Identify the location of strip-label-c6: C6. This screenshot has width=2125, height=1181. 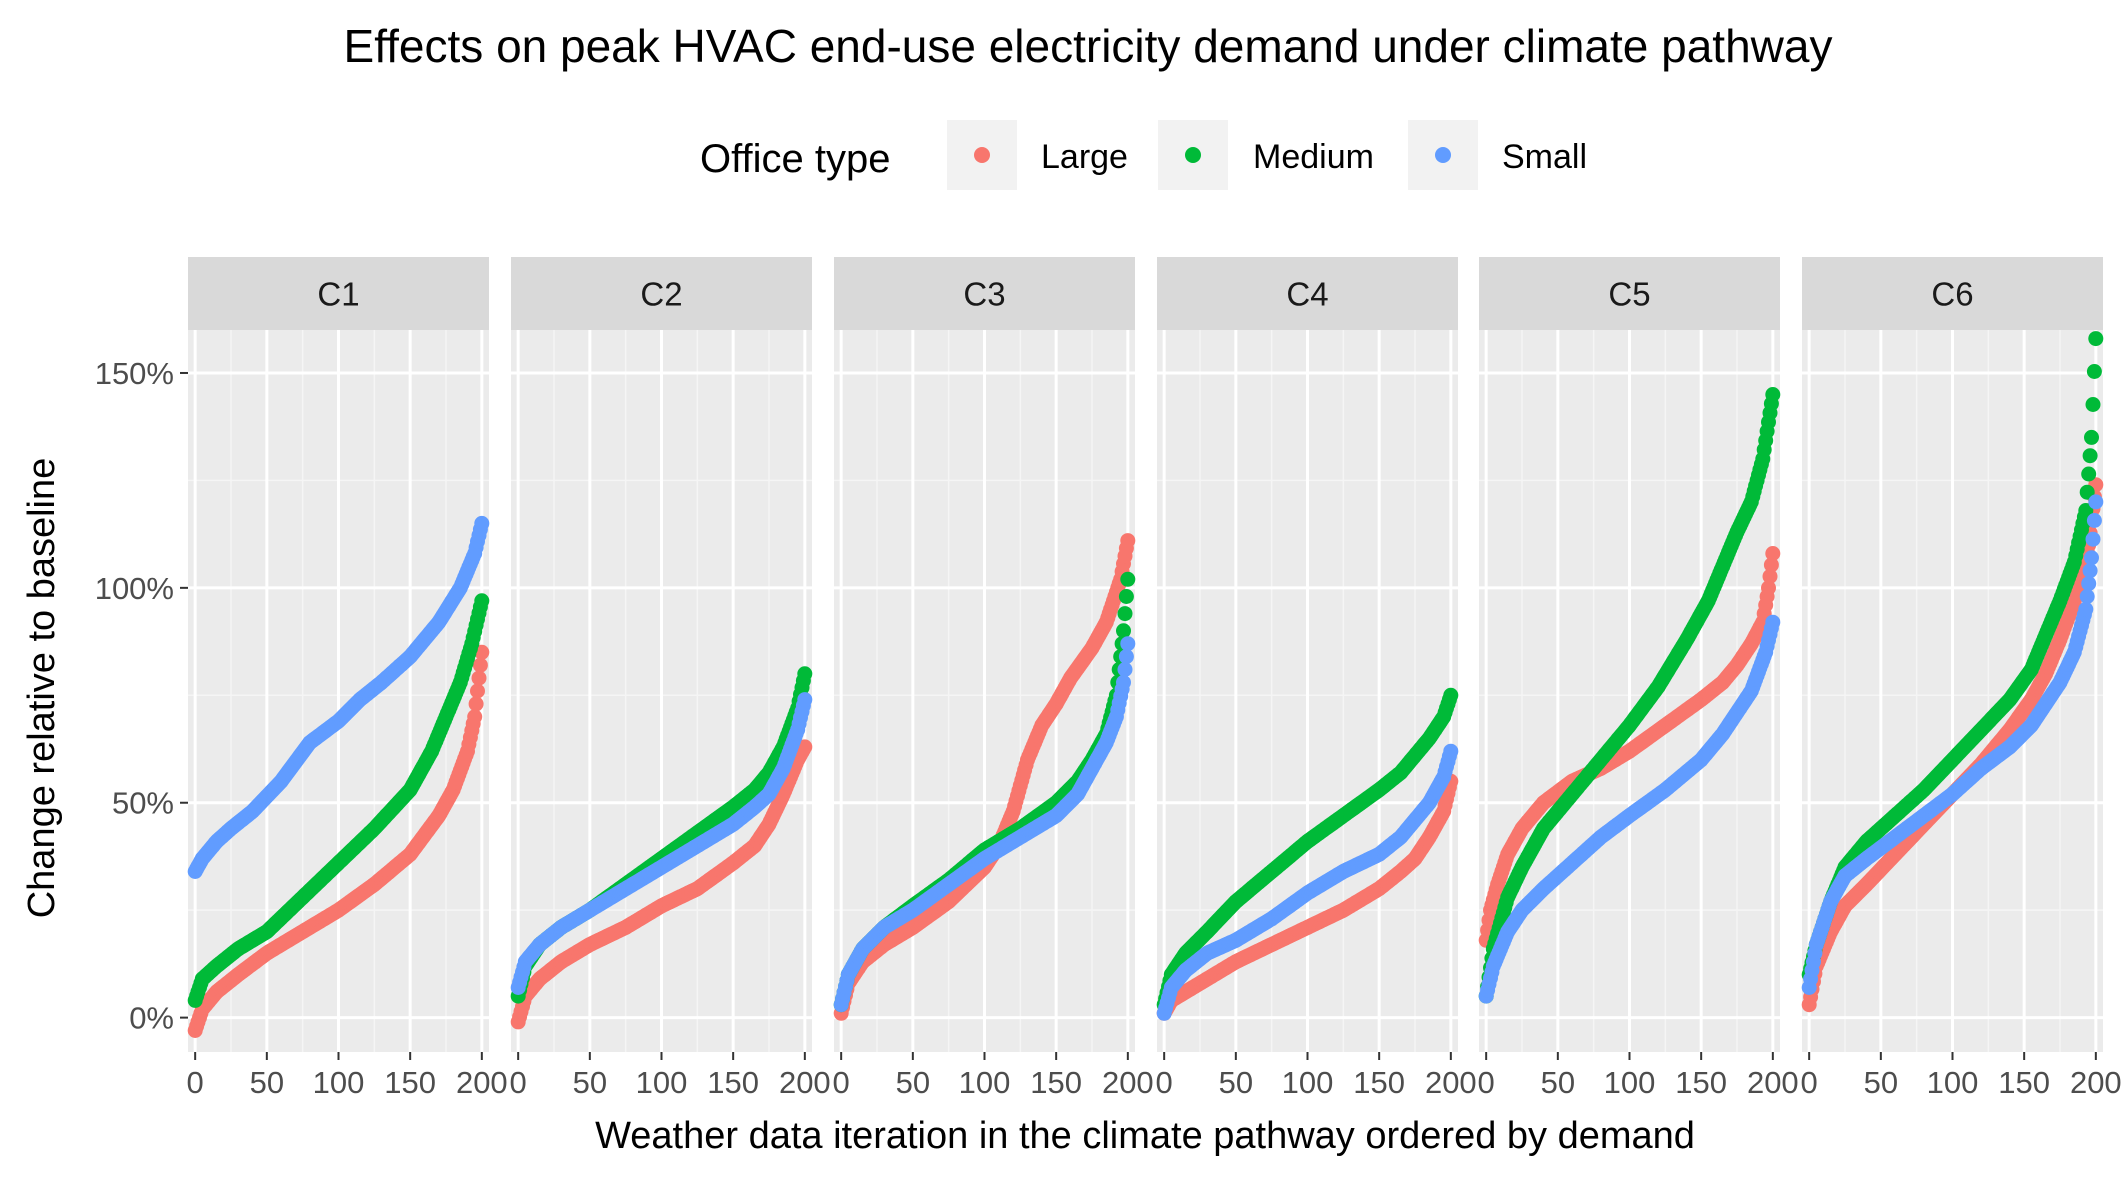
(1952, 294).